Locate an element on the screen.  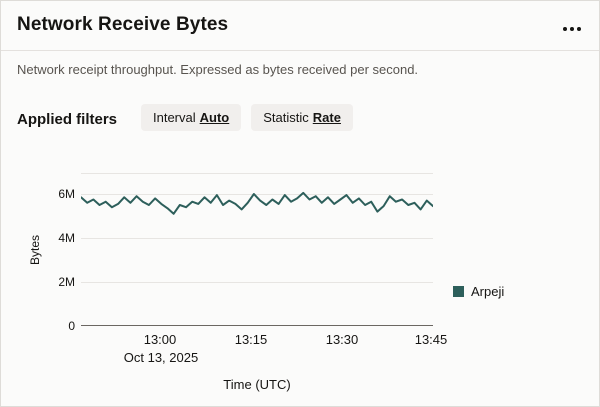
filter-chip-prefix: Interval is located at coordinates (174, 117).